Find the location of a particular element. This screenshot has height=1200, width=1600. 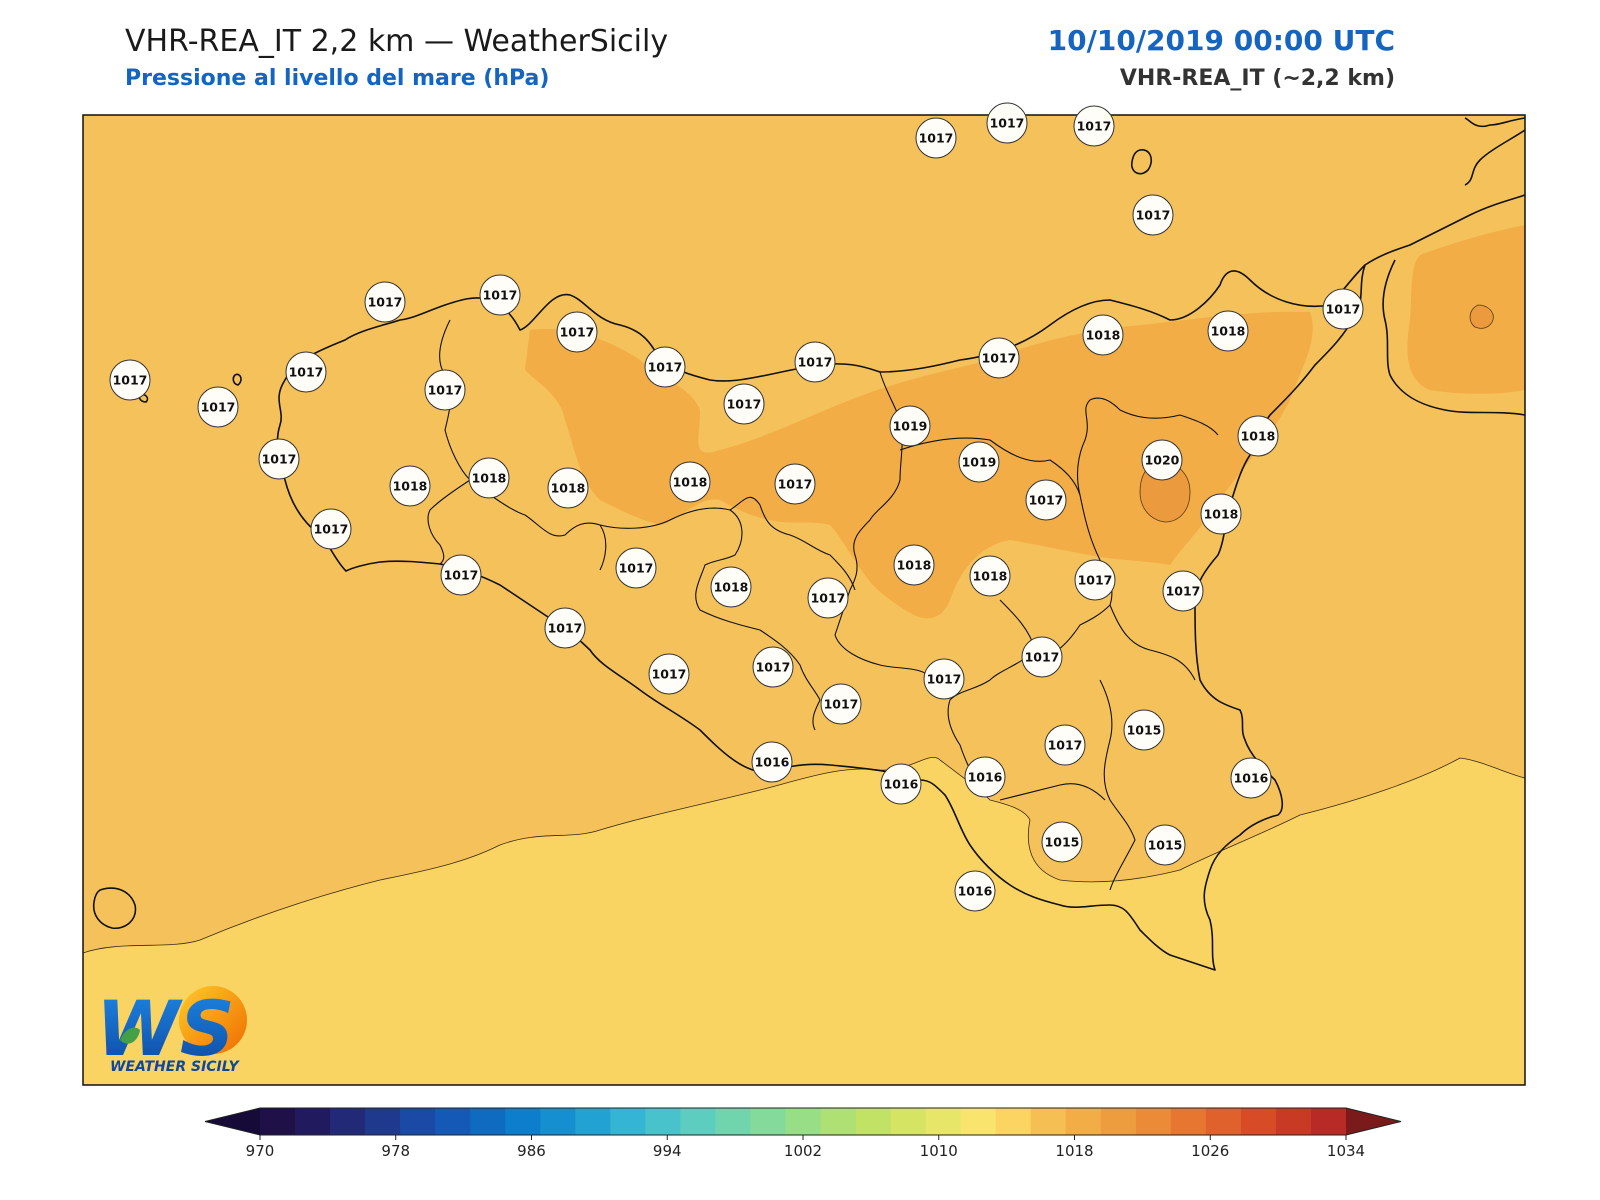

station-pressure-label: 1015 is located at coordinates (1165, 845).